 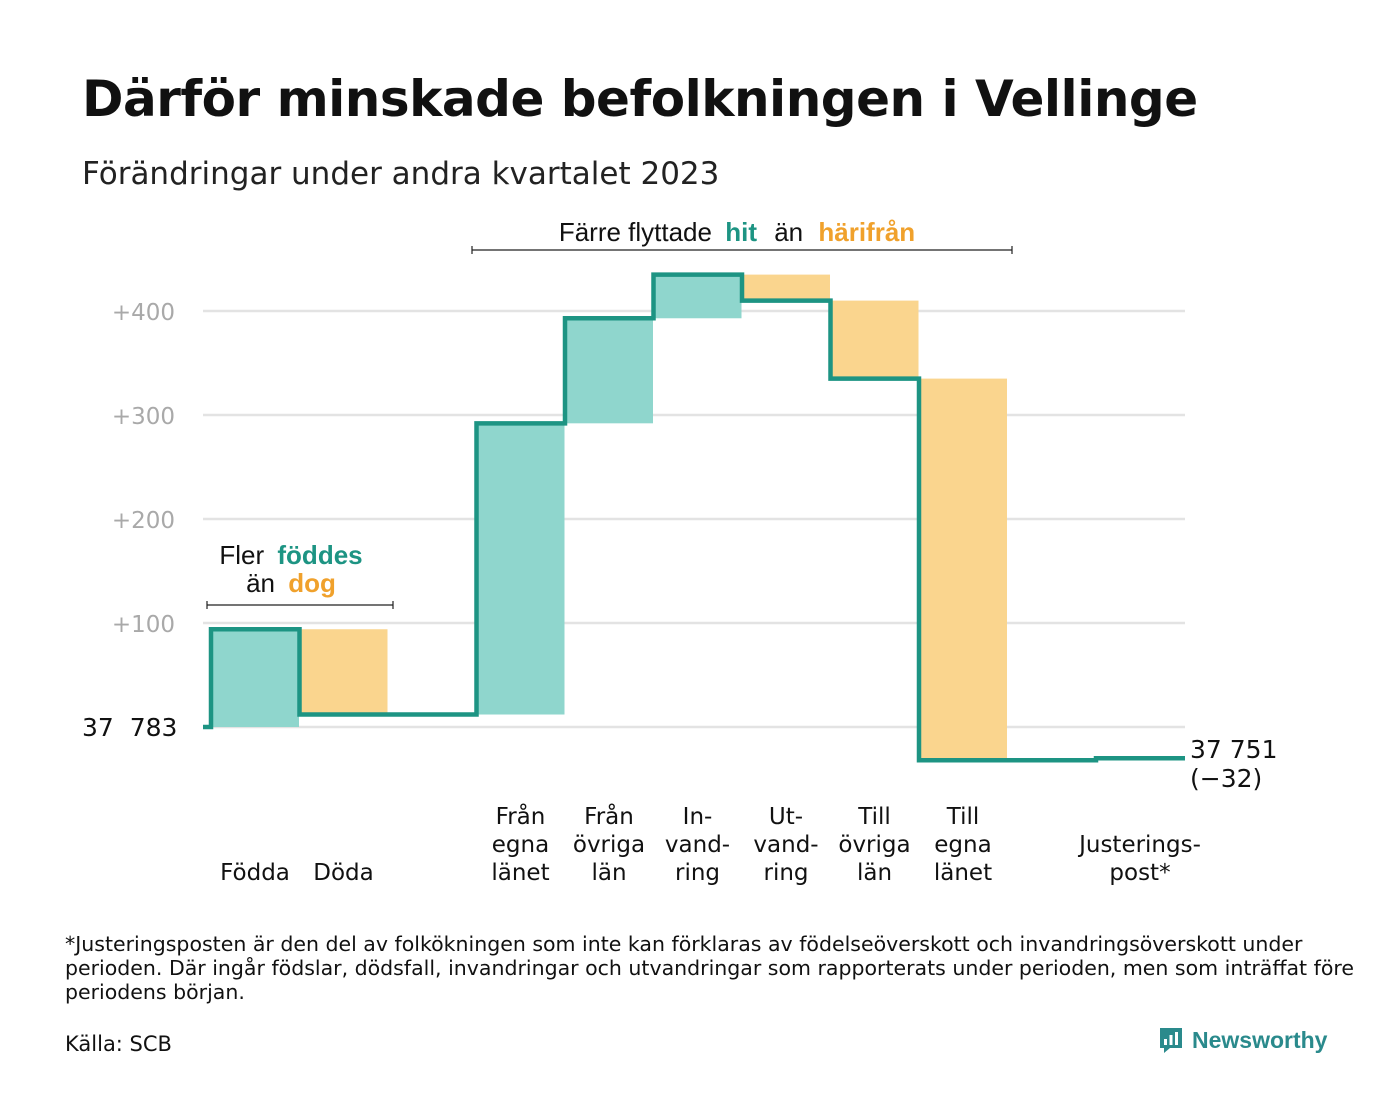 I want to click on category-label: Döda, so click(x=343, y=873).